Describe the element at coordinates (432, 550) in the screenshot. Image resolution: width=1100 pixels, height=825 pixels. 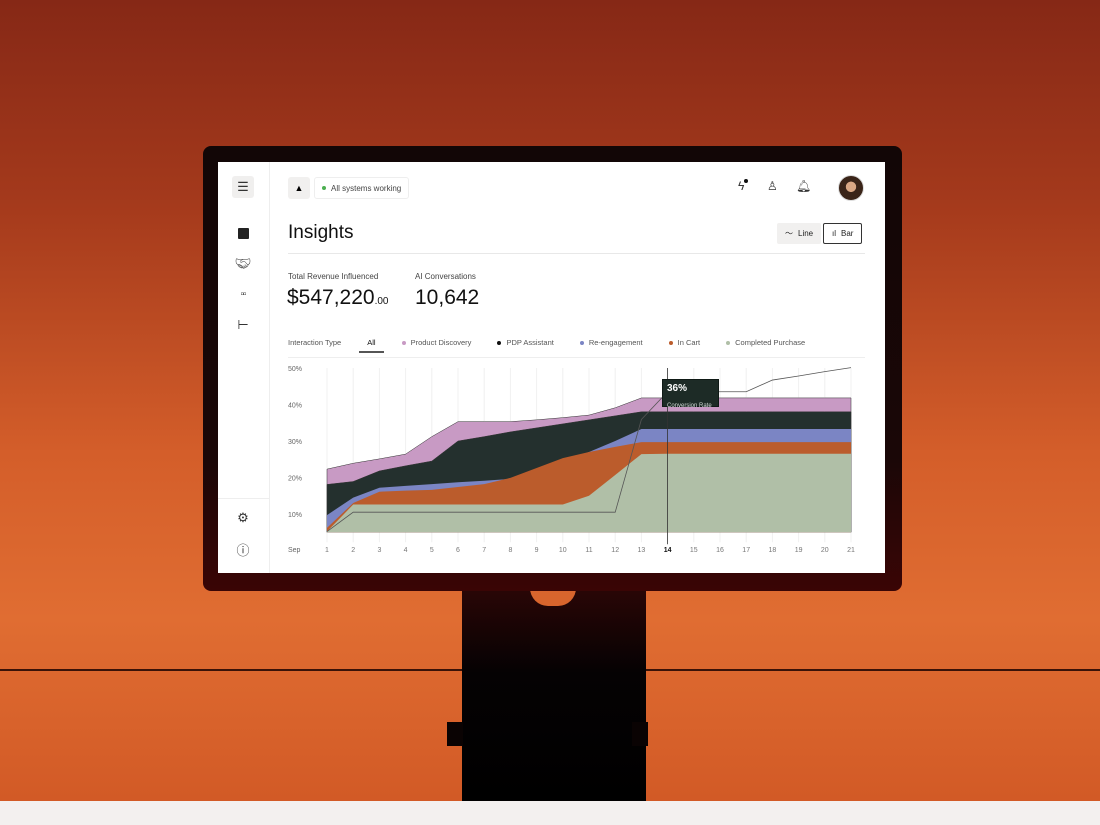
I see `x-tick-label: 5` at that location.